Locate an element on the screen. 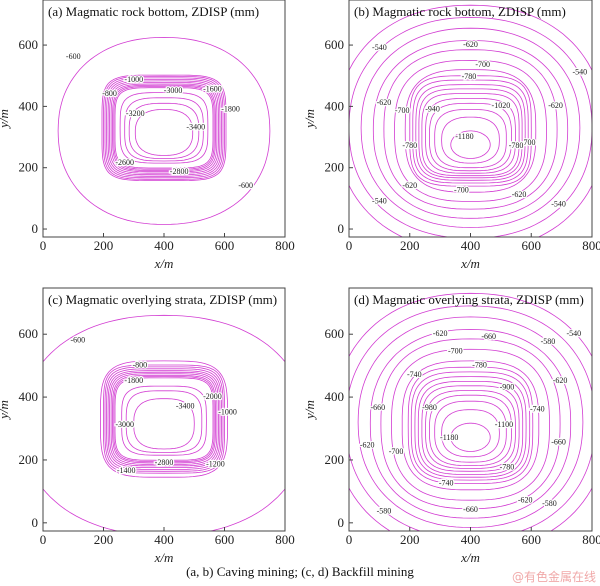 The width and height of the screenshot is (600, 586). panel-title: (b) Magmatic rock bottom, ZDISP (mm) is located at coordinates (460, 11).